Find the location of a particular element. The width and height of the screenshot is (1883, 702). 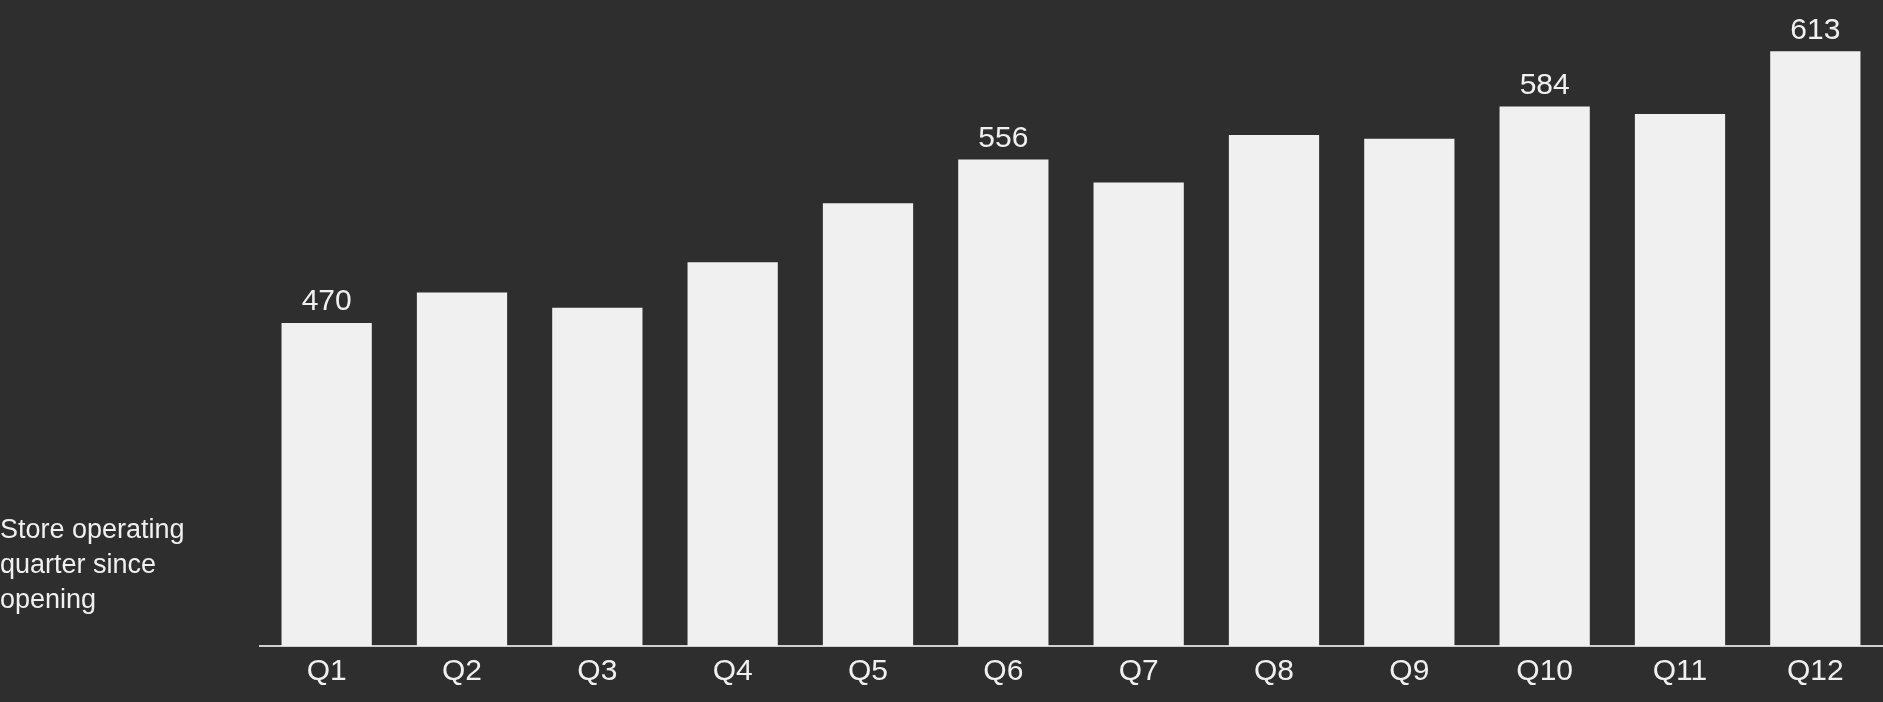

x-tick-label: Q2 is located at coordinates (462, 670).